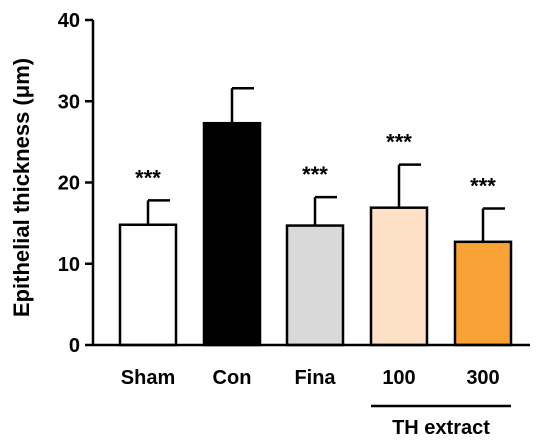  What do you see at coordinates (148, 378) in the screenshot?
I see `category-label: Sham` at bounding box center [148, 378].